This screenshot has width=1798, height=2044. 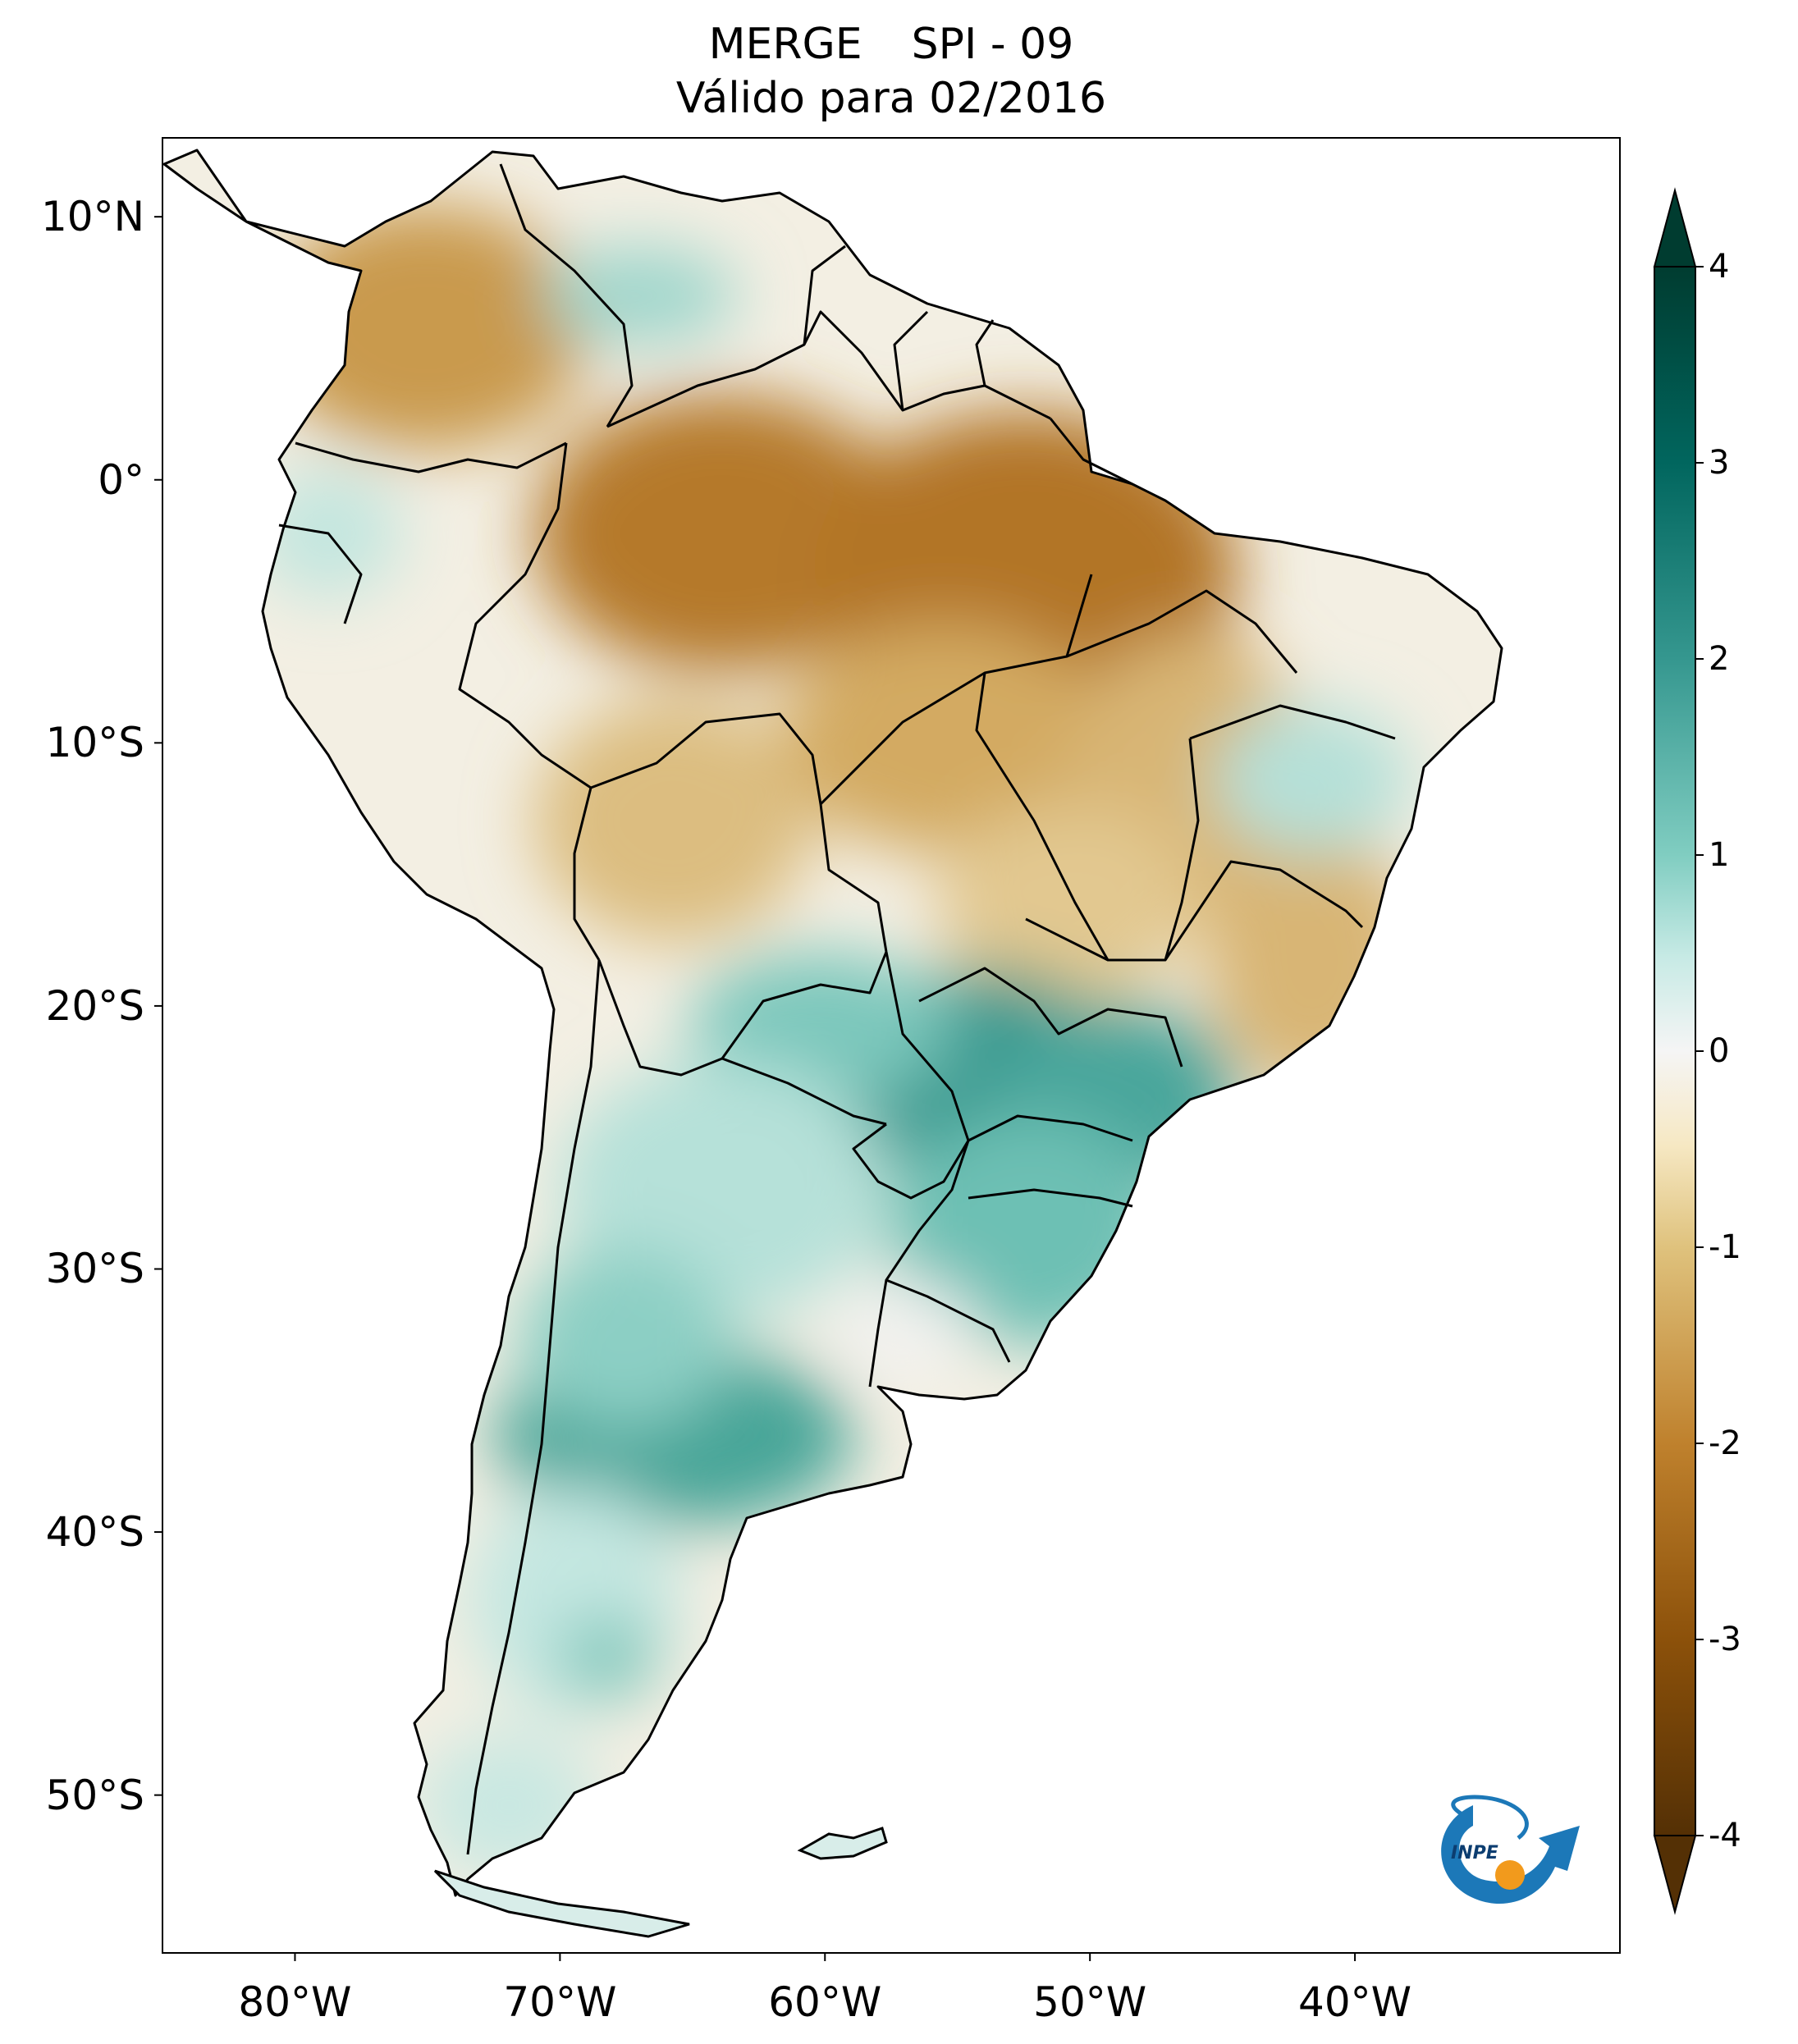 What do you see at coordinates (1719, 267) in the screenshot?
I see `colorbar-tick-label: 4` at bounding box center [1719, 267].